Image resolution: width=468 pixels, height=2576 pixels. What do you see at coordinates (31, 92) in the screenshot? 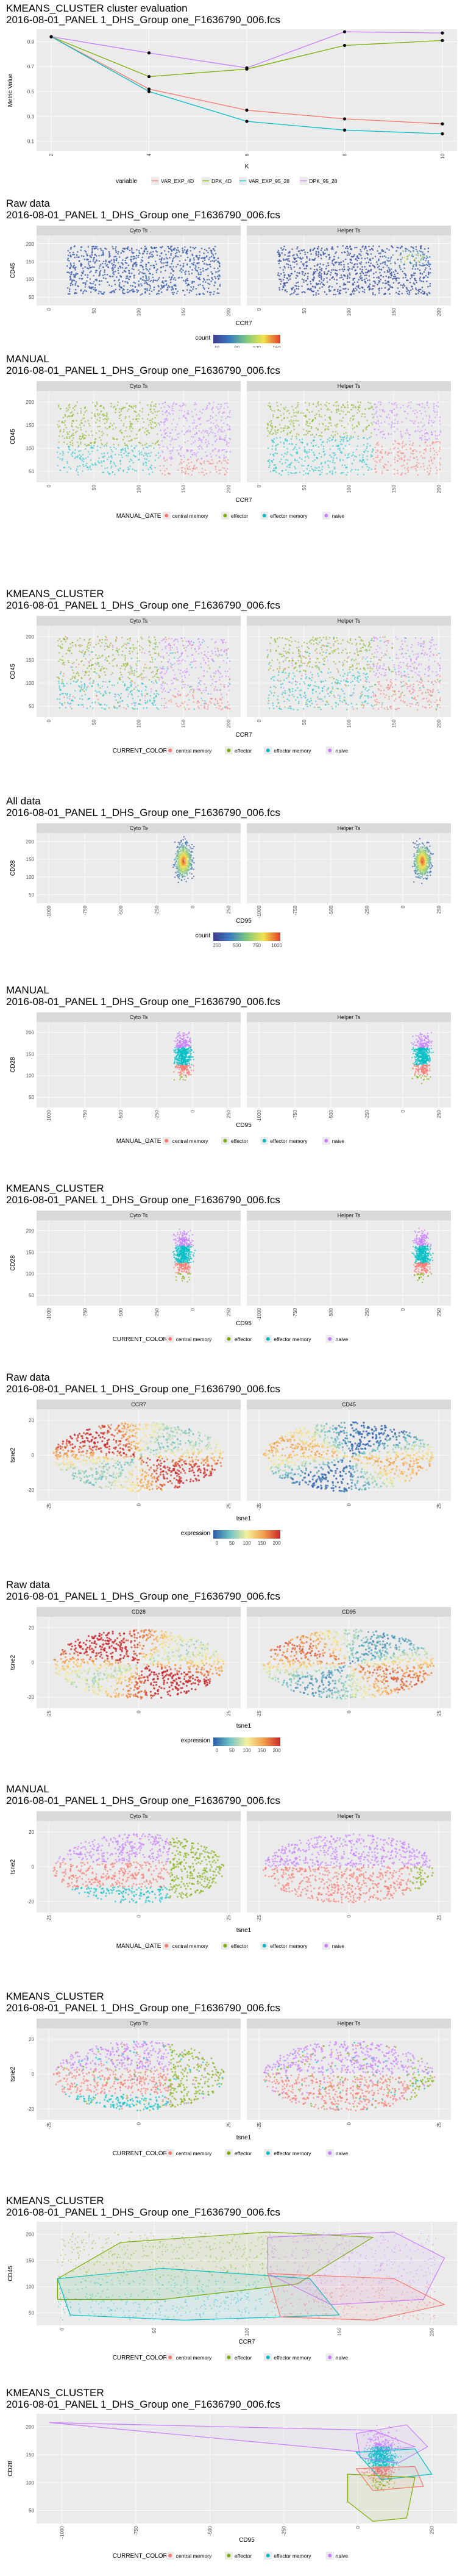
I see `y-tick-label: 0.5` at bounding box center [31, 92].